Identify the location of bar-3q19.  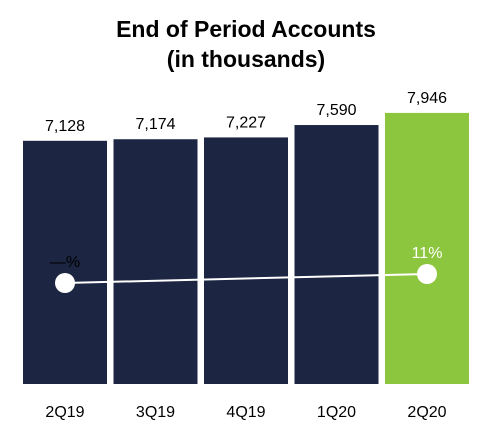
(155, 261).